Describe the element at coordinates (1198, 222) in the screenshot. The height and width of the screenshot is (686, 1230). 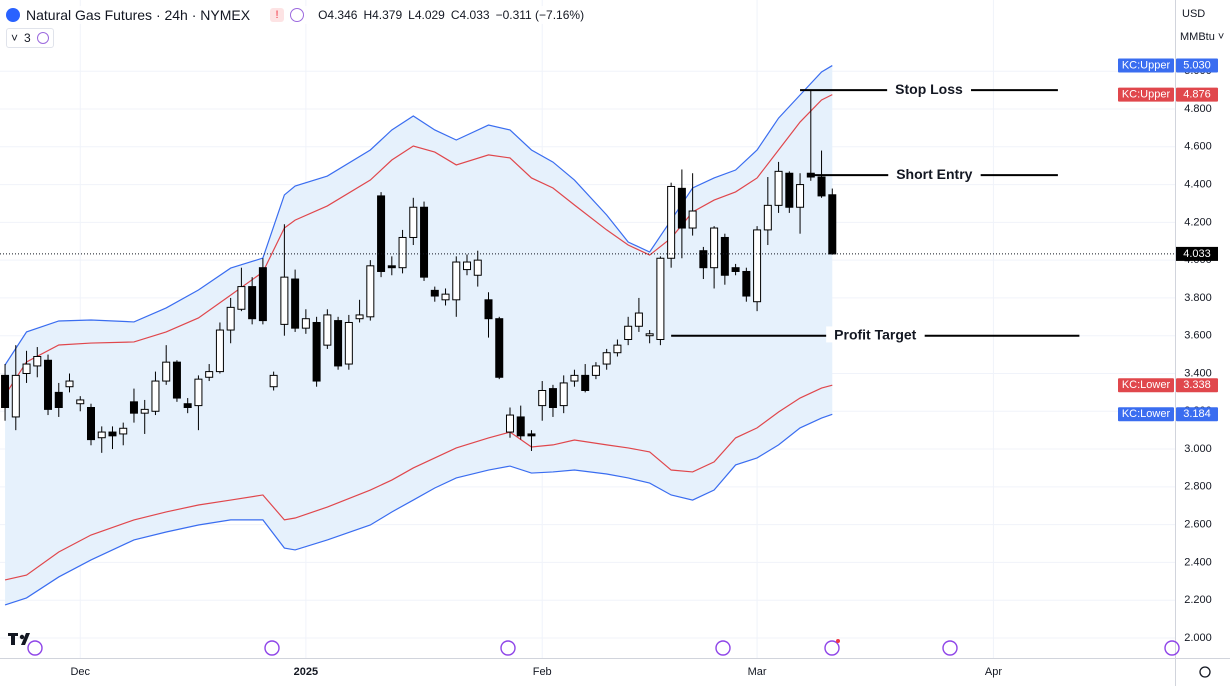
I see `y-tick-label: 4.200` at that location.